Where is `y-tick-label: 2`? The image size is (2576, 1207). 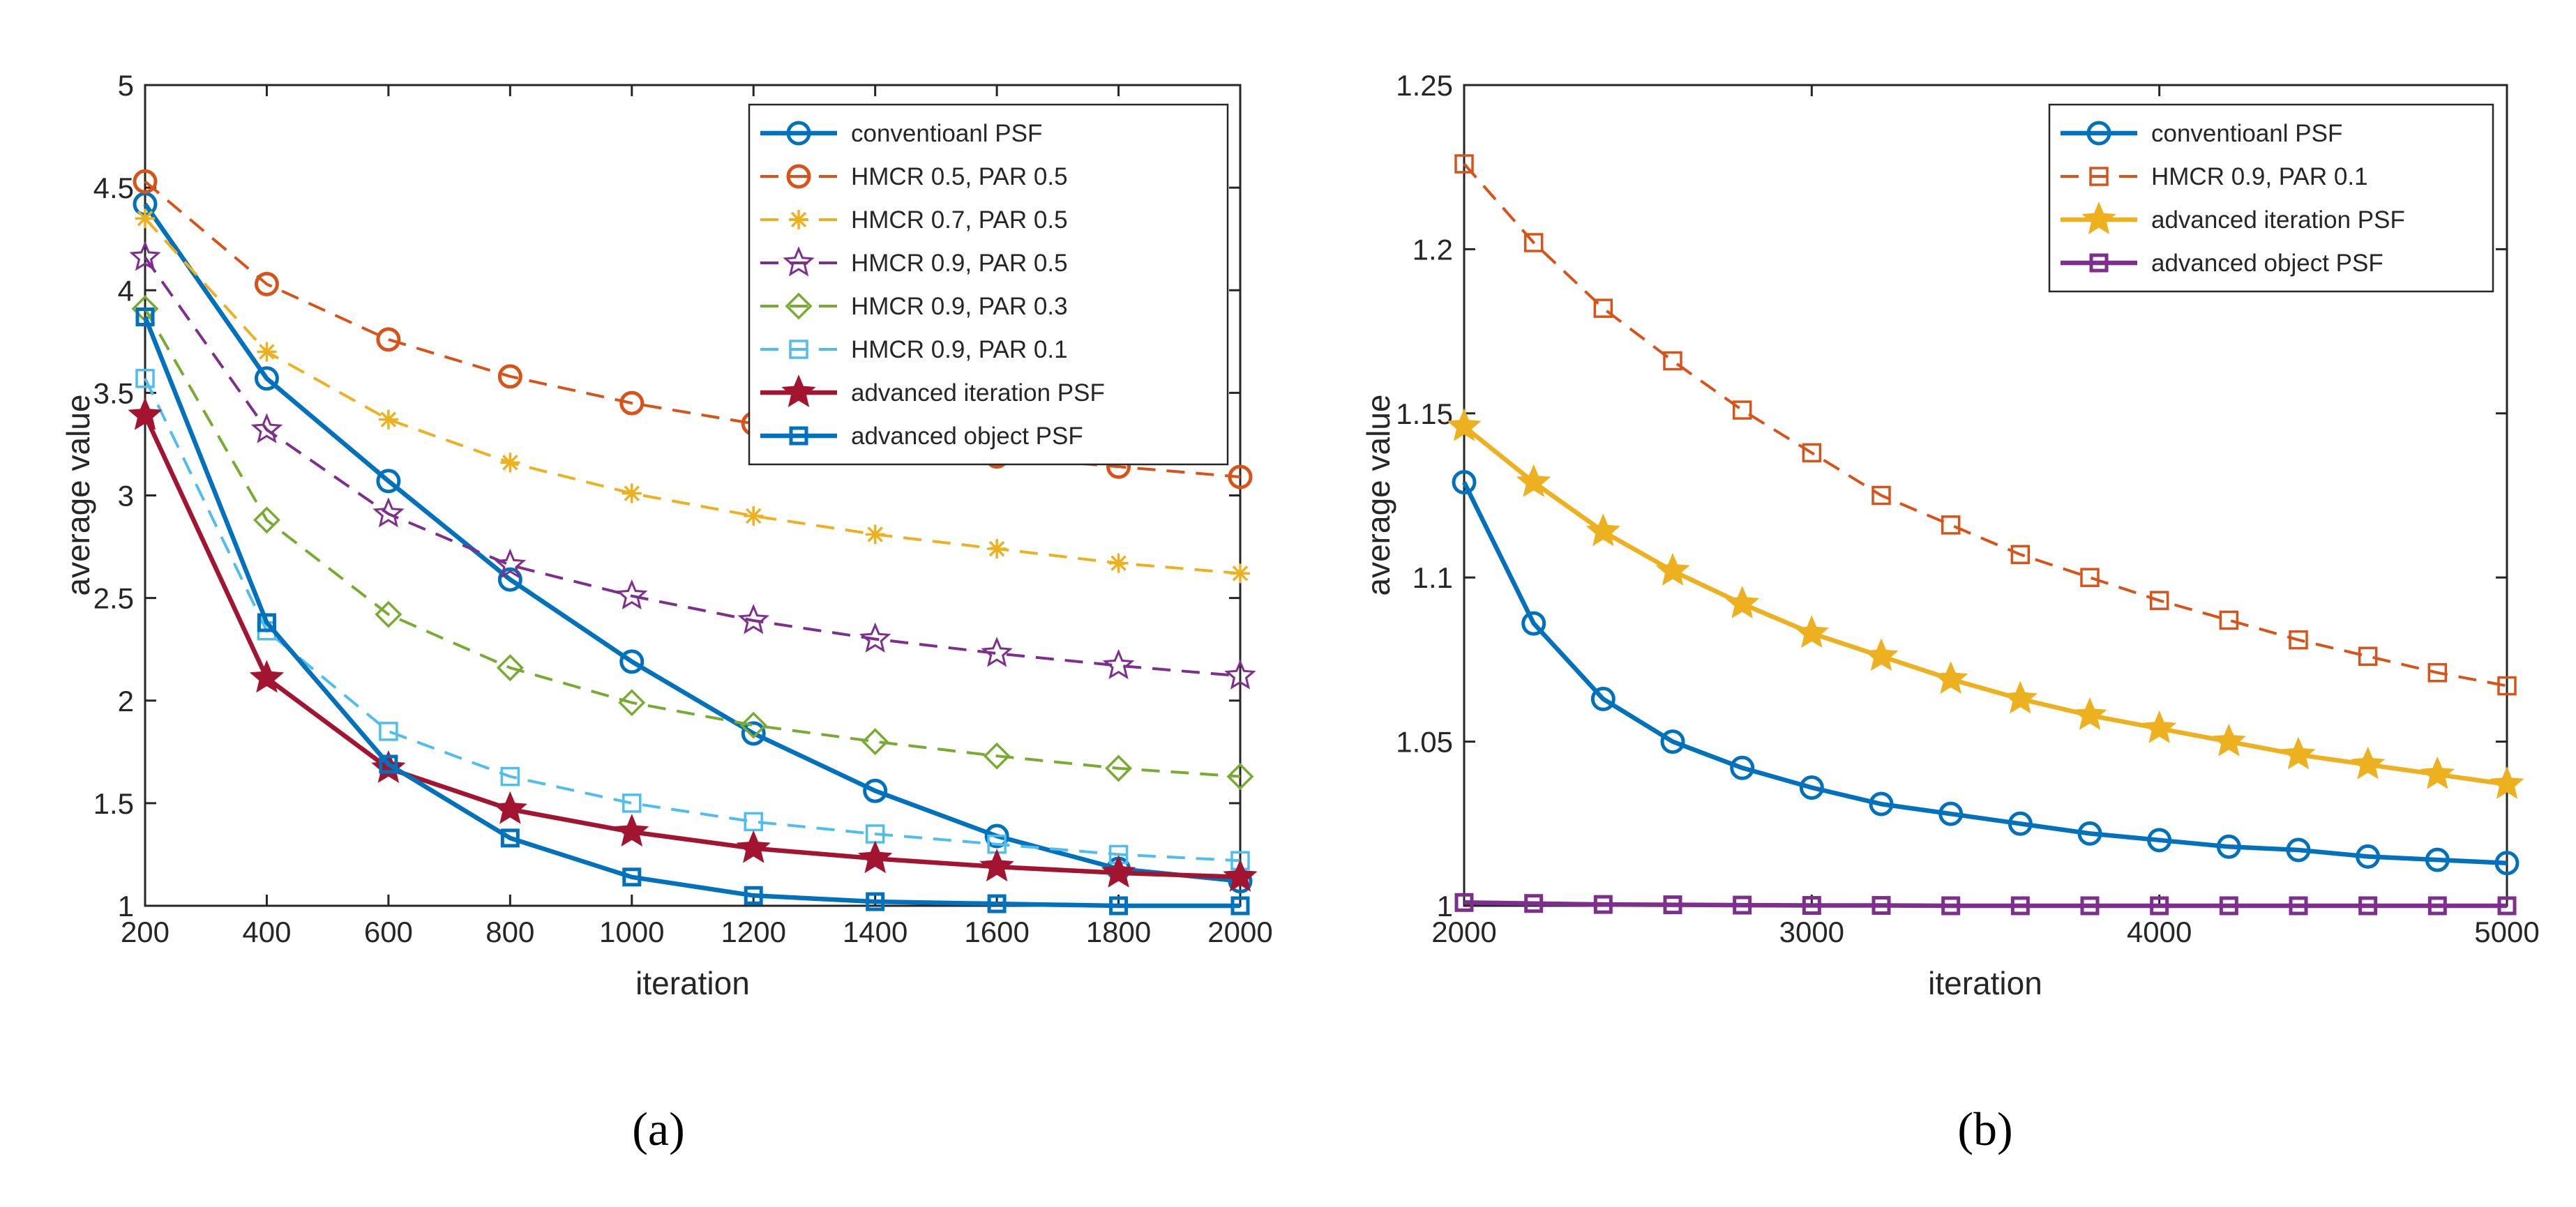 y-tick-label: 2 is located at coordinates (126, 701).